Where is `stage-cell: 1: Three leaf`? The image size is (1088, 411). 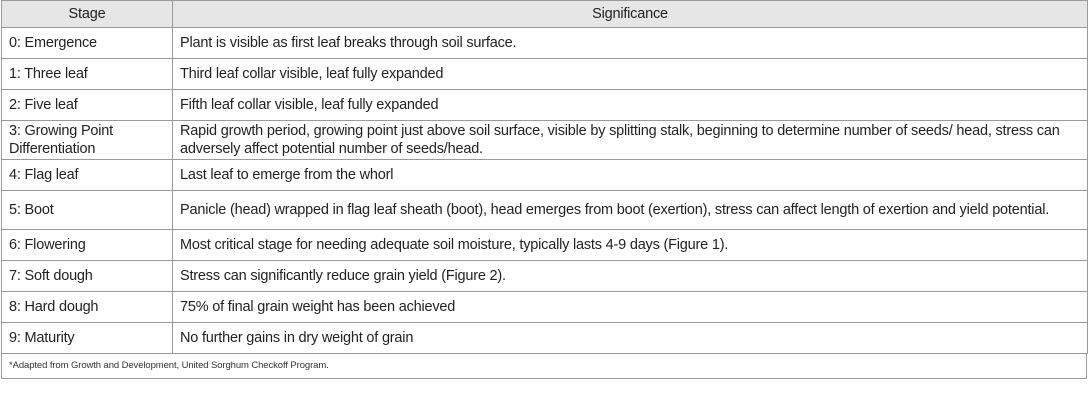
stage-cell: 1: Three leaf is located at coordinates (87, 74).